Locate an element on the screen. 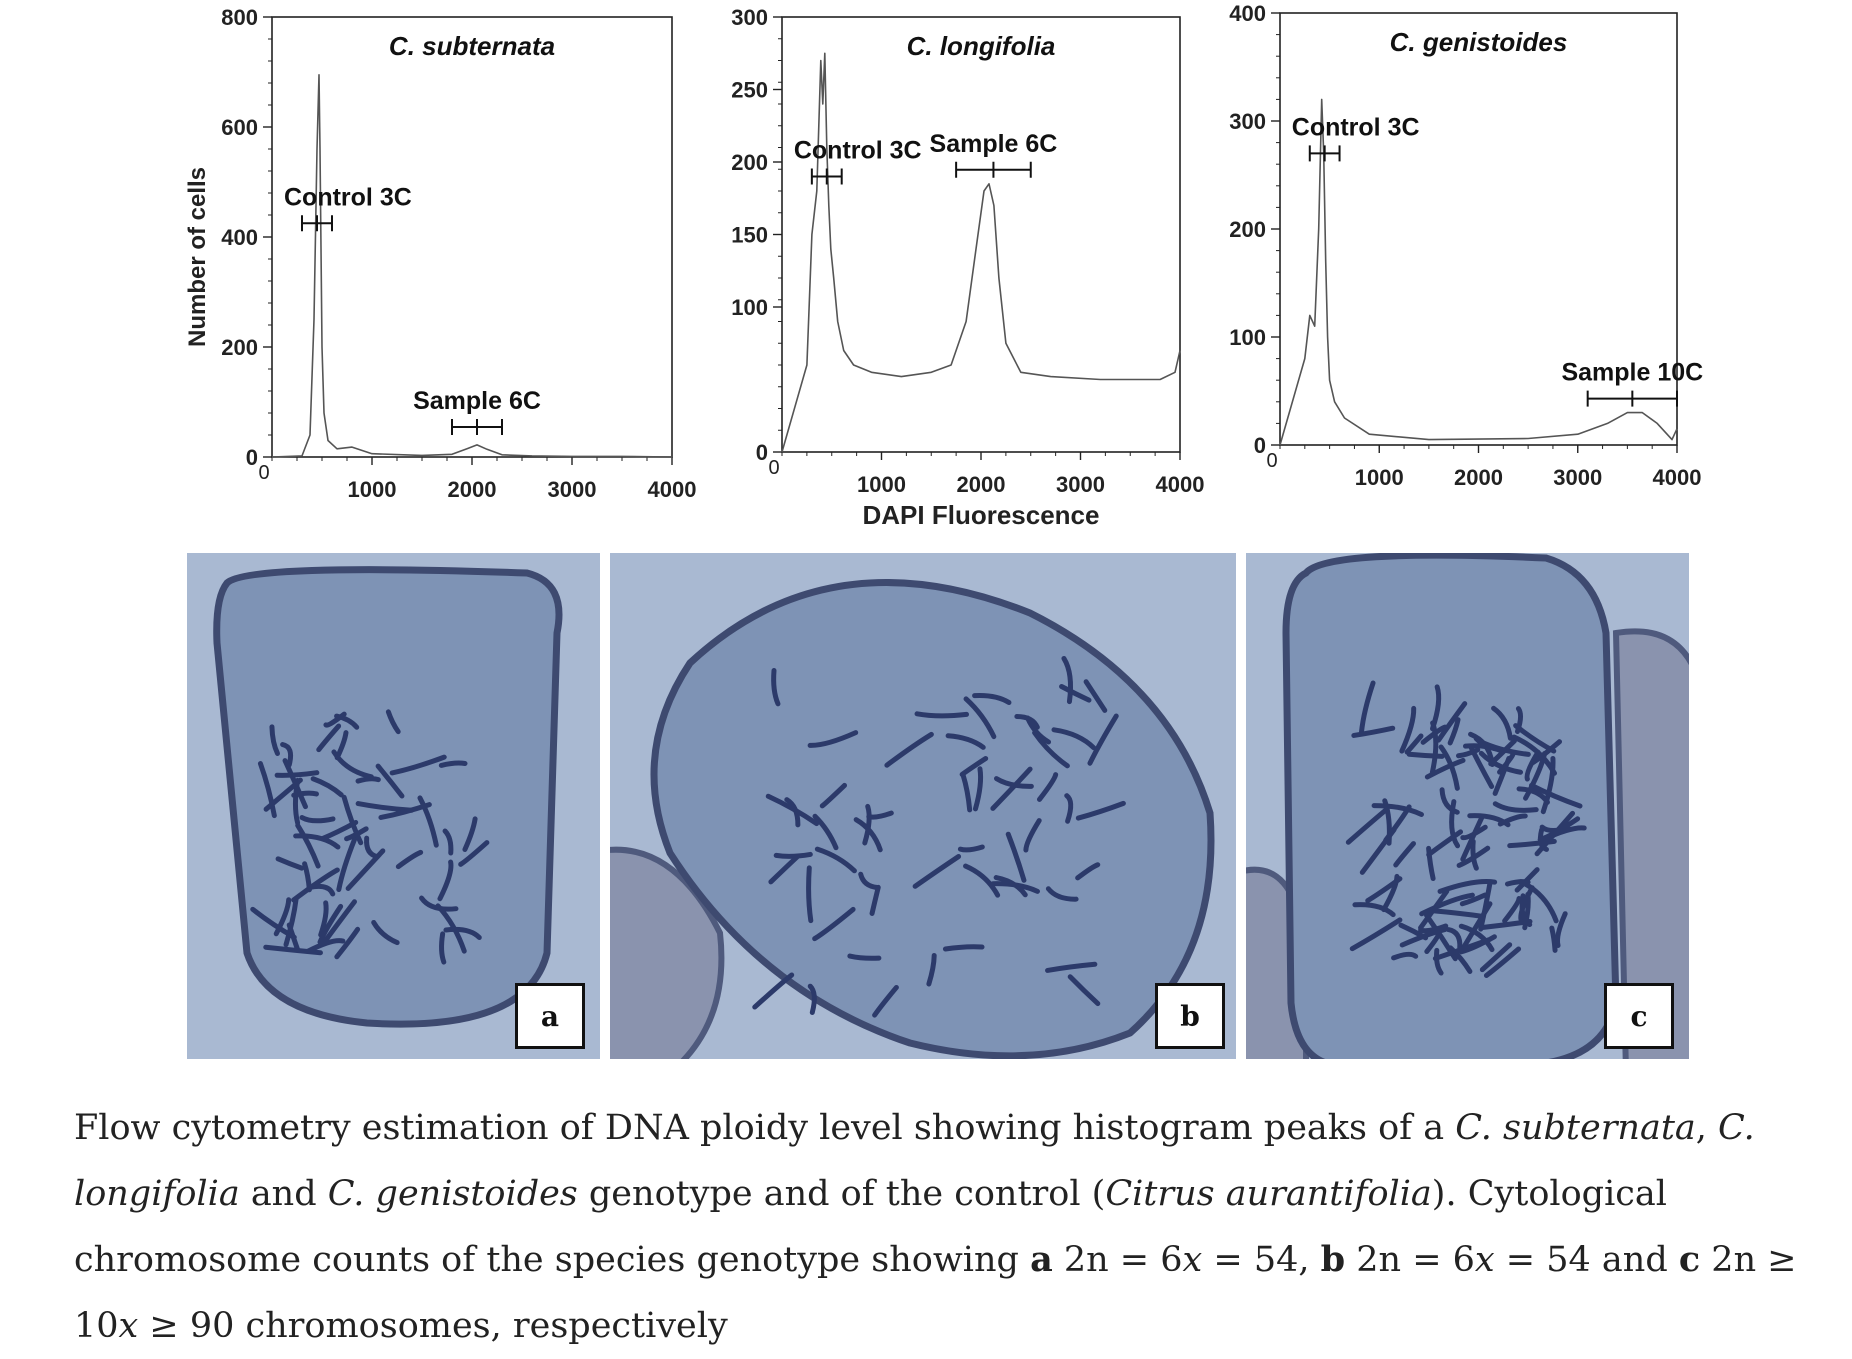  chart-1-xtick-label: 1000 is located at coordinates (372, 489).